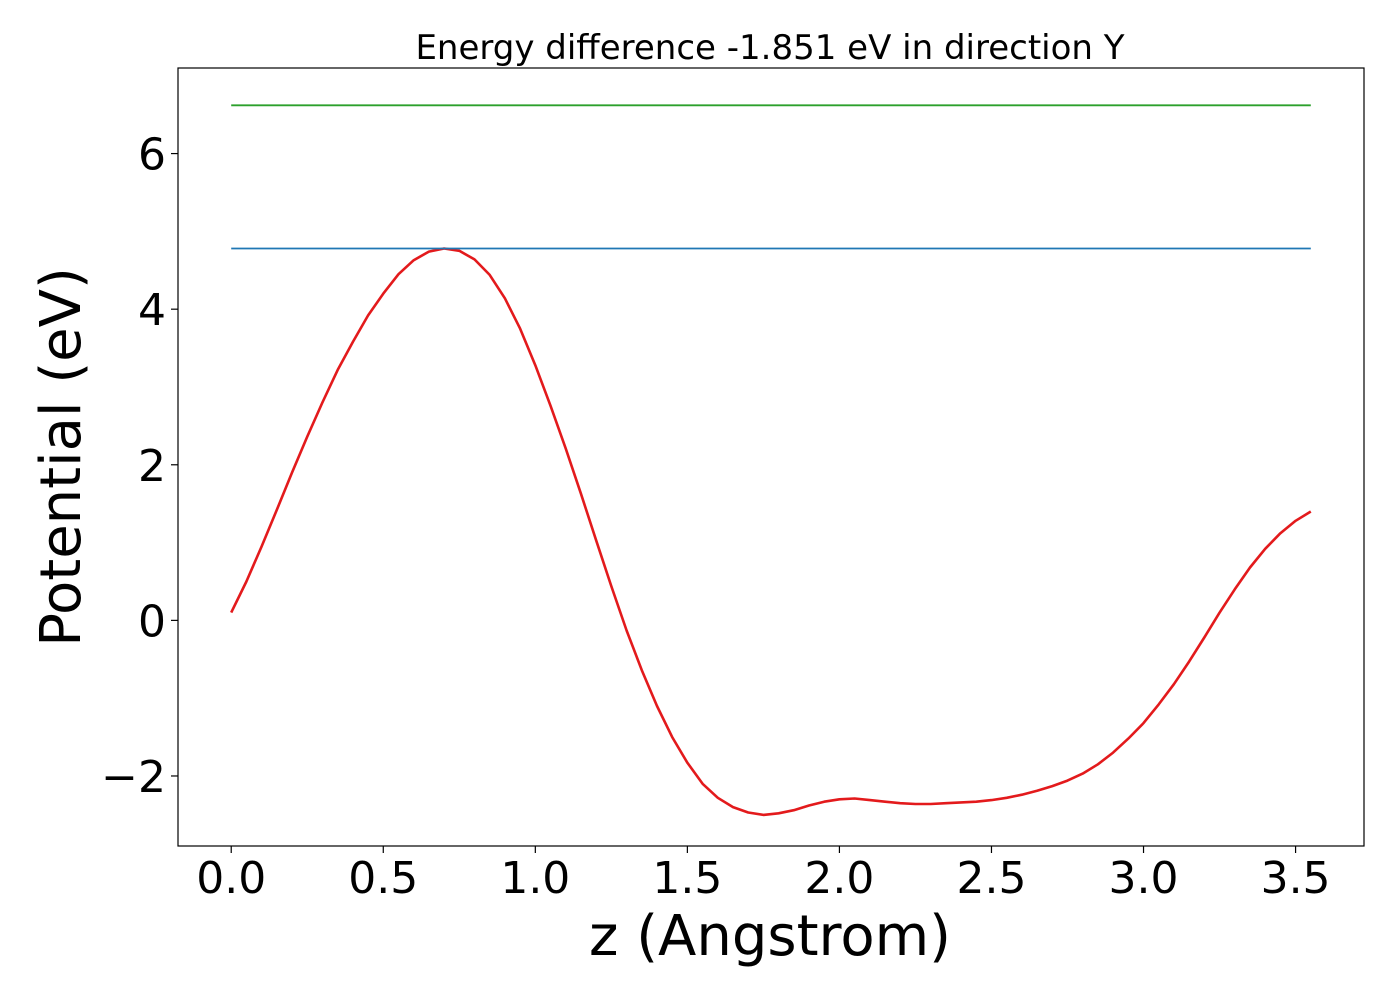  Describe the element at coordinates (152, 466) in the screenshot. I see `y-tick-label: 2` at that location.